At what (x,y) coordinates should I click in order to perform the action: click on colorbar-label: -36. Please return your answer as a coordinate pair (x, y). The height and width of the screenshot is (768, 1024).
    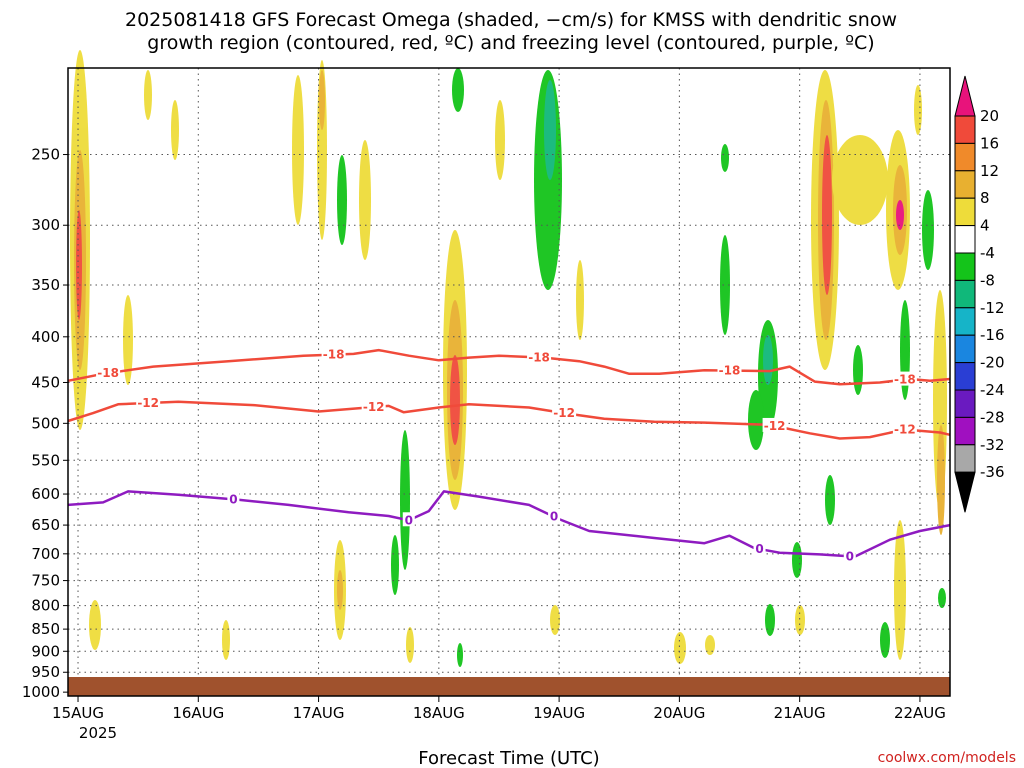
    Looking at the image, I should click on (992, 472).